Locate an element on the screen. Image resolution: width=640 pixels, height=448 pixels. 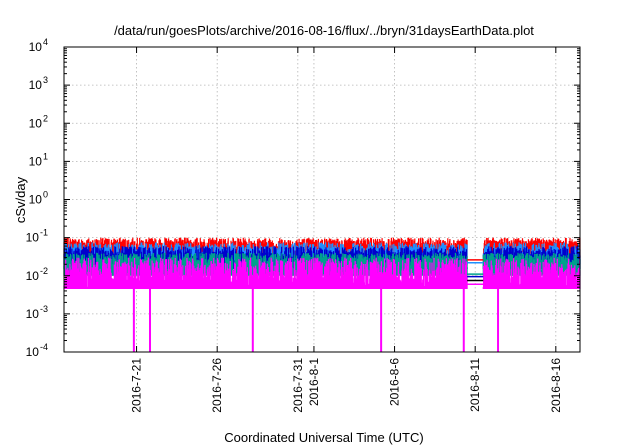
x-tick-label: 2016-8-1 is located at coordinates (314, 382).